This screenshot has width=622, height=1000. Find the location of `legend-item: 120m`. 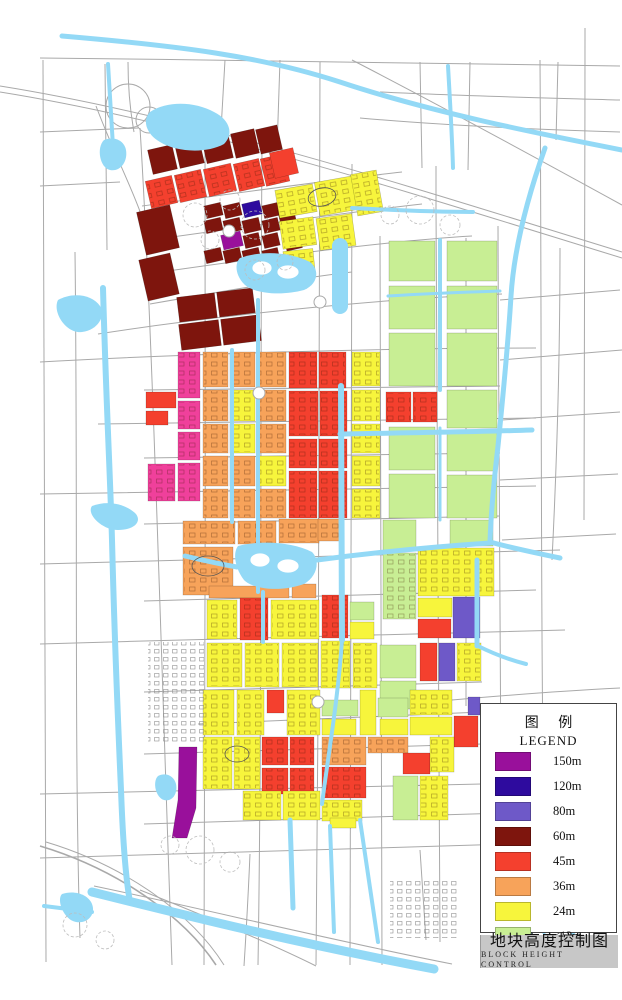

legend-item: 120m is located at coordinates (548, 786).